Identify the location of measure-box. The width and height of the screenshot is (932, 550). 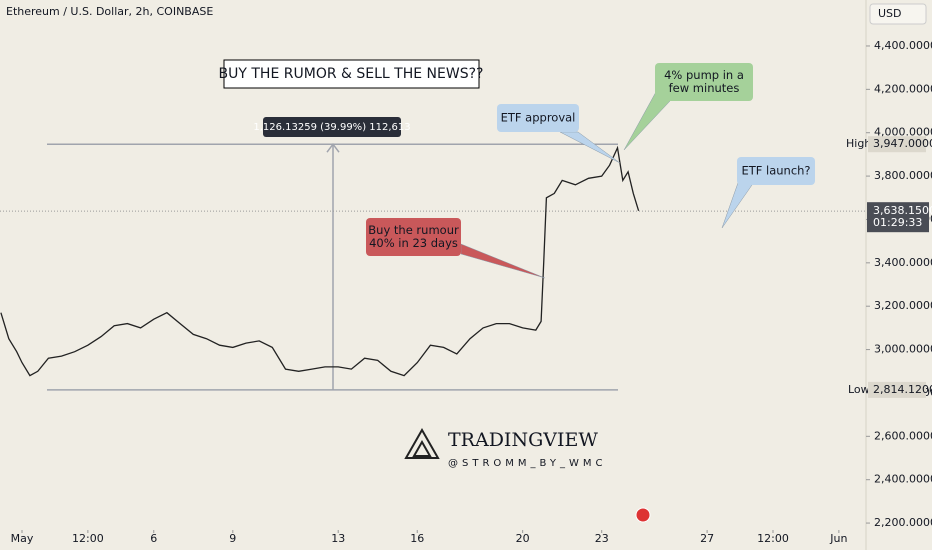
(332, 127).